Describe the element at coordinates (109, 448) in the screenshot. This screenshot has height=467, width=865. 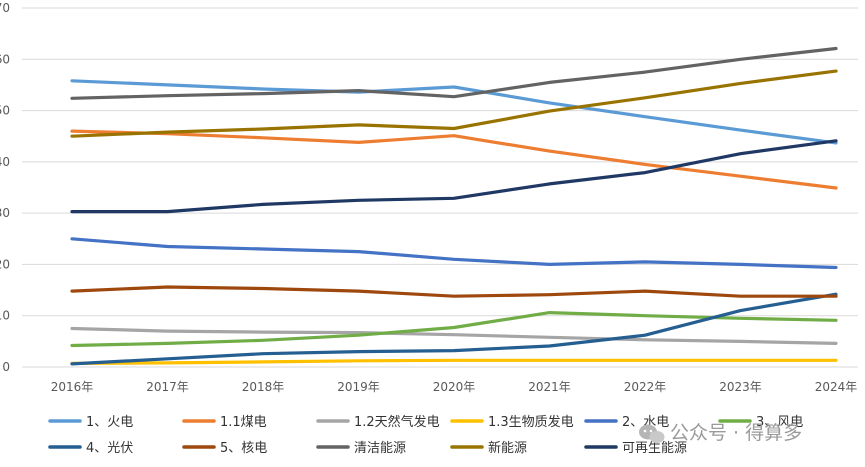
I see `legend-label: 4、光伏` at that location.